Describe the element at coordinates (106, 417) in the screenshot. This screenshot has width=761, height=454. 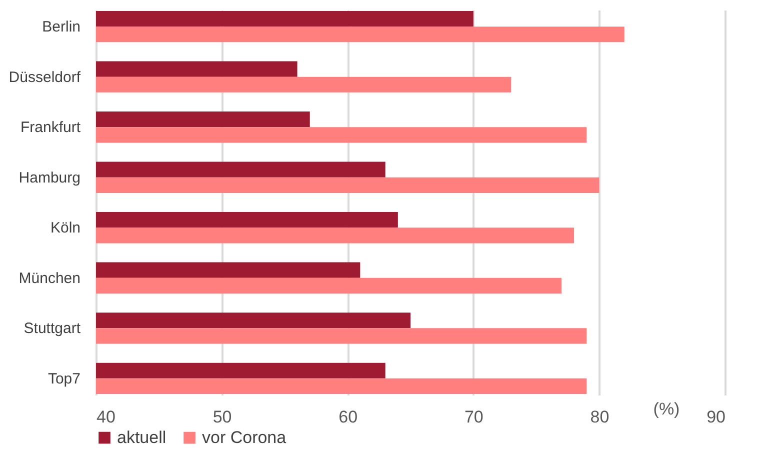
I see `x-tick-label: 40` at that location.